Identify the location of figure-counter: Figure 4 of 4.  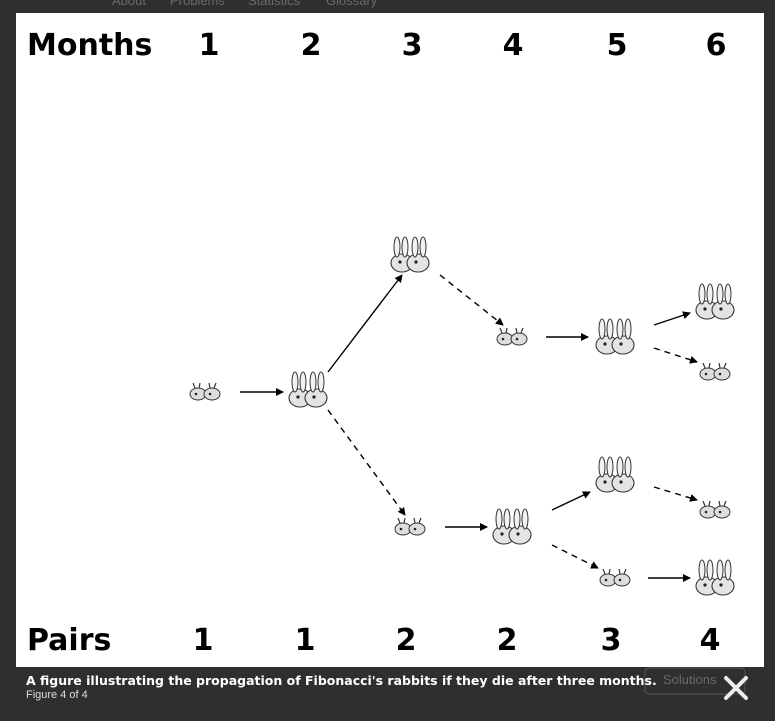
(57, 695).